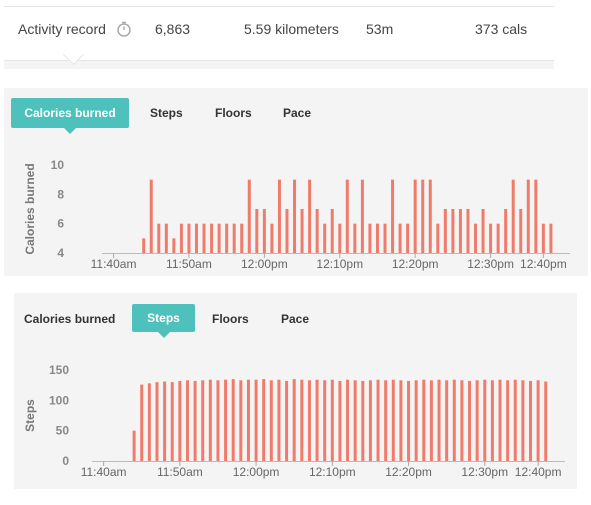 This screenshot has height=505, width=591. I want to click on tab-calories-burned: Calories burned, so click(70, 319).